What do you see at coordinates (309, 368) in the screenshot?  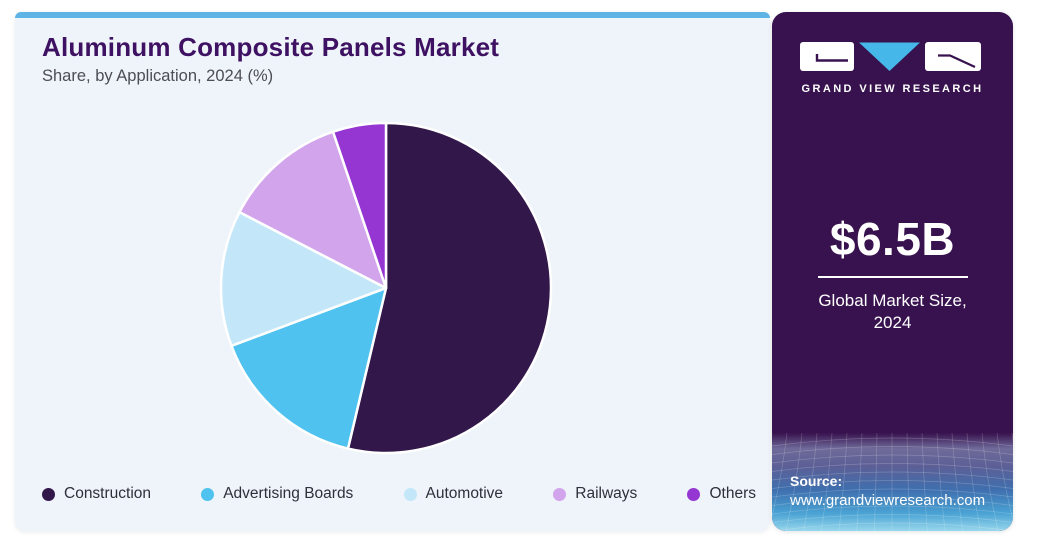 I see `pie-slice-advertising-boards` at bounding box center [309, 368].